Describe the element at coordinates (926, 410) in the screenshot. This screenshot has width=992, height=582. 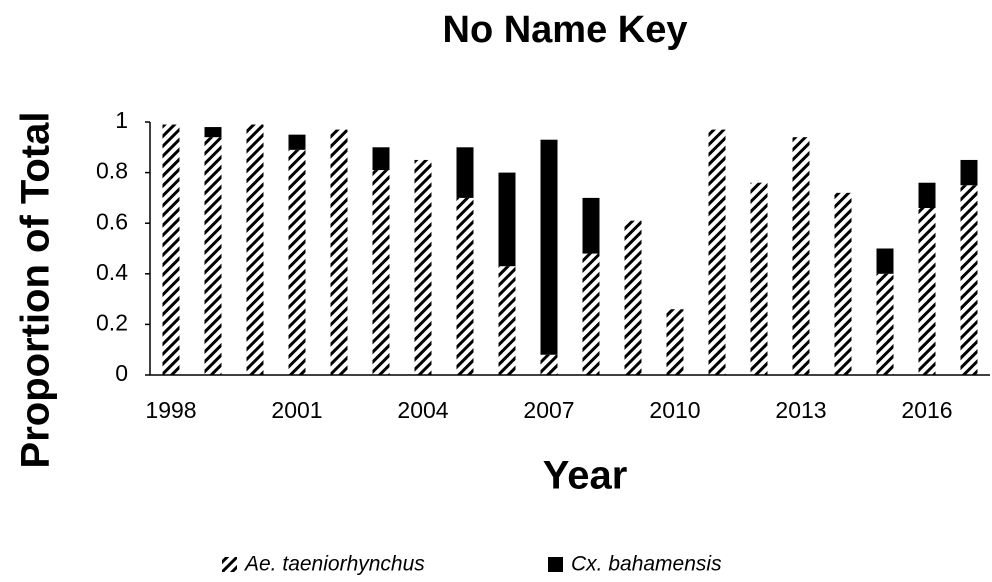
I see `x-tick-label: 2016` at that location.